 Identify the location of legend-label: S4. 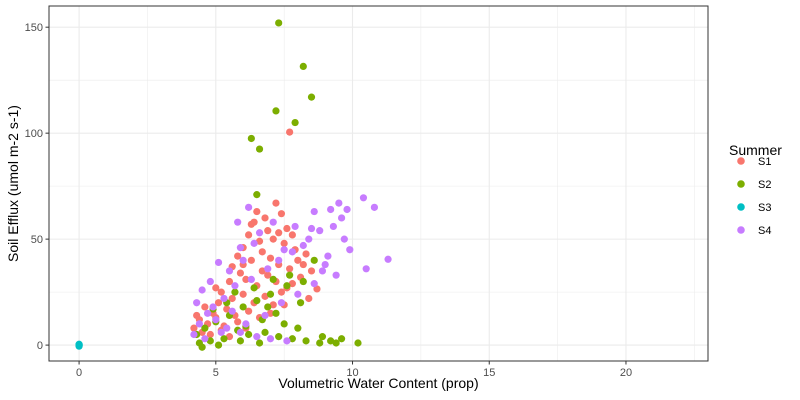
(764, 231).